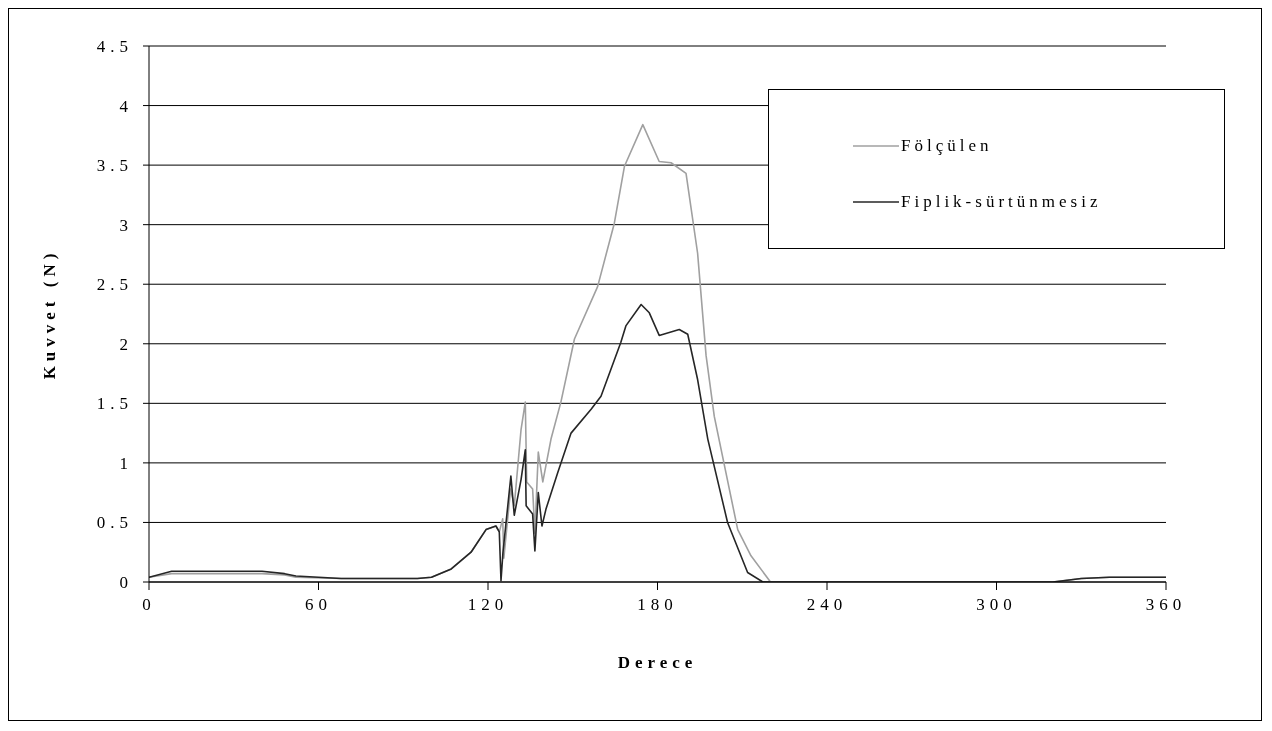  Describe the element at coordinates (318, 605) in the screenshot. I see `x-tick-label: 60` at that location.